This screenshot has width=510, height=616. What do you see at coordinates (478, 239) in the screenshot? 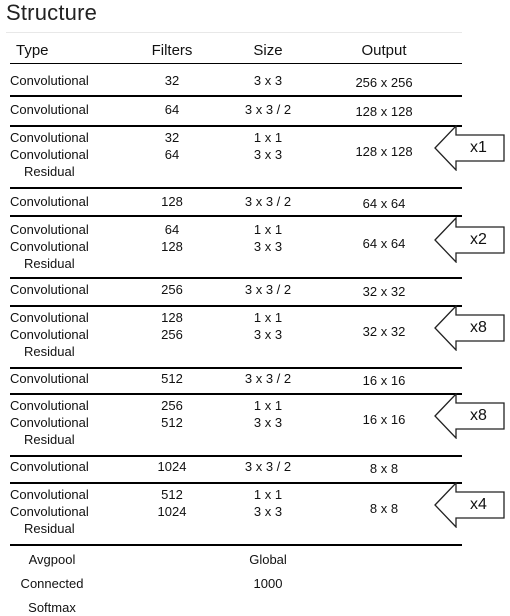
I see `repeat-count: x2` at bounding box center [478, 239].